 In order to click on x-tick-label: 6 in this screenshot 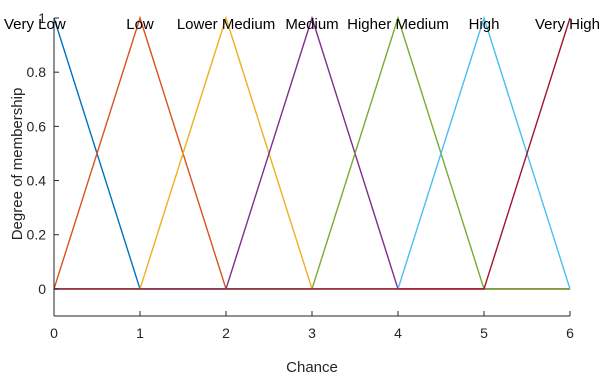, I will do `click(570, 333)`.